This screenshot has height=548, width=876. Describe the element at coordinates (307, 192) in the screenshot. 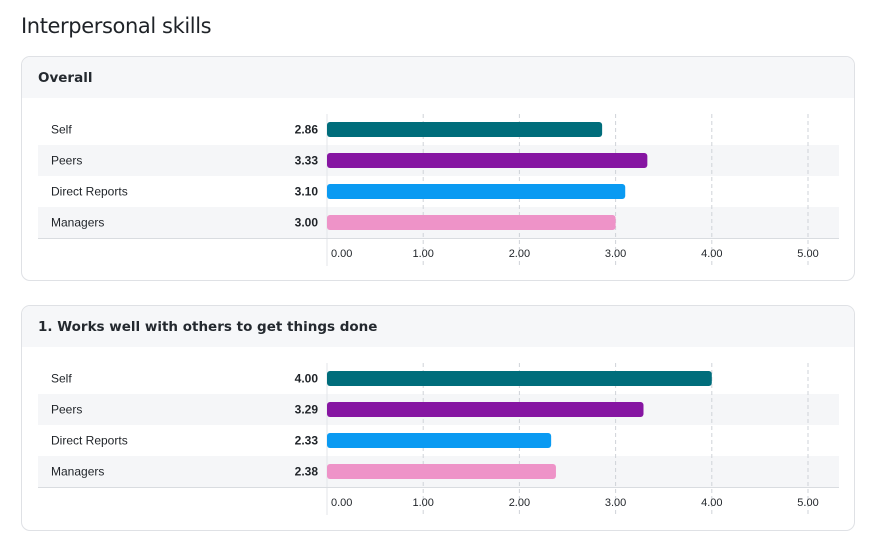

I see `value-label-direct-reports: 3.10` at that location.